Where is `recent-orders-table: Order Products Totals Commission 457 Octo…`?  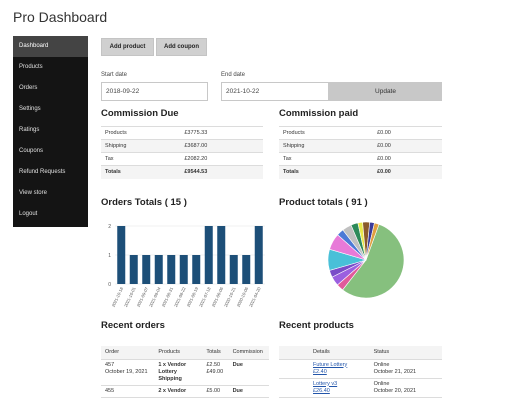
recent-orders-table: Order Products Totals Commission 457 Octo… is located at coordinates (185, 372).